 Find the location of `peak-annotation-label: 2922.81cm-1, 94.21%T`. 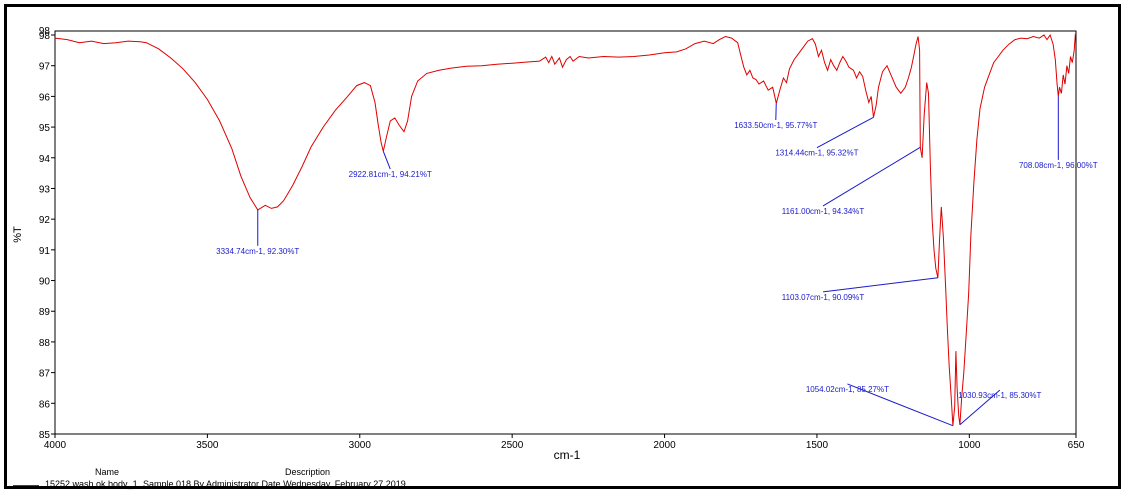

peak-annotation-label: 2922.81cm-1, 94.21%T is located at coordinates (390, 174).